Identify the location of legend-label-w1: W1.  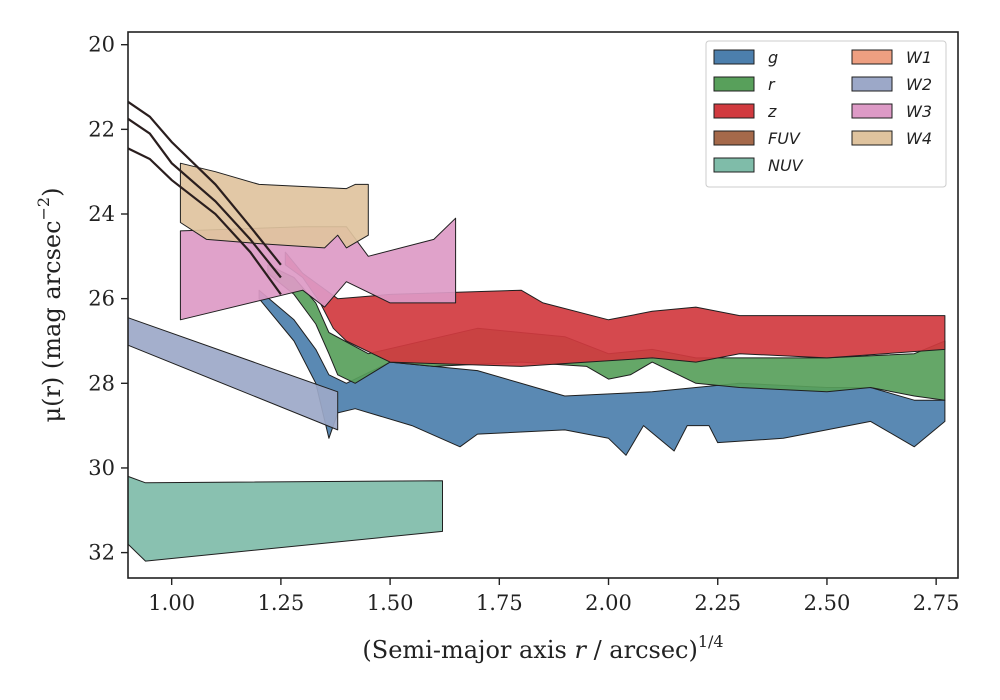
(919, 57).